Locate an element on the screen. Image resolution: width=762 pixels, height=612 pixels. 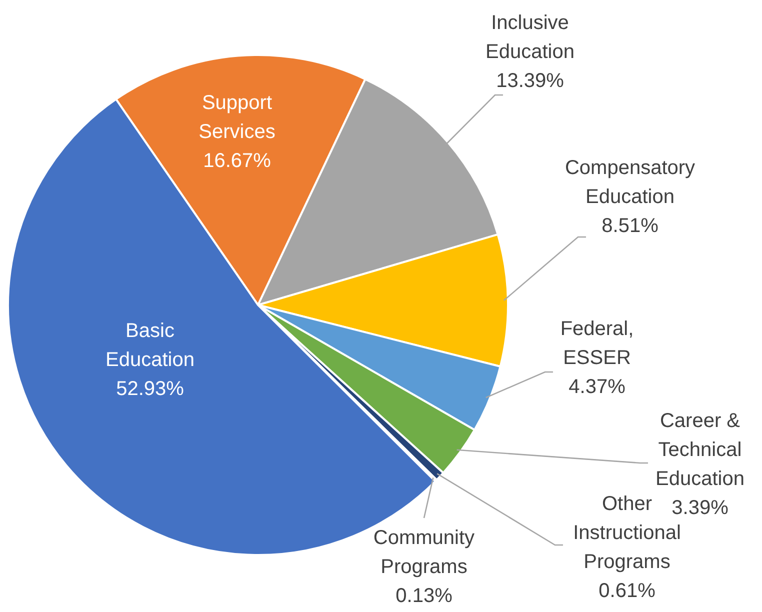
slice-label: Basic Education is located at coordinates (150, 345).